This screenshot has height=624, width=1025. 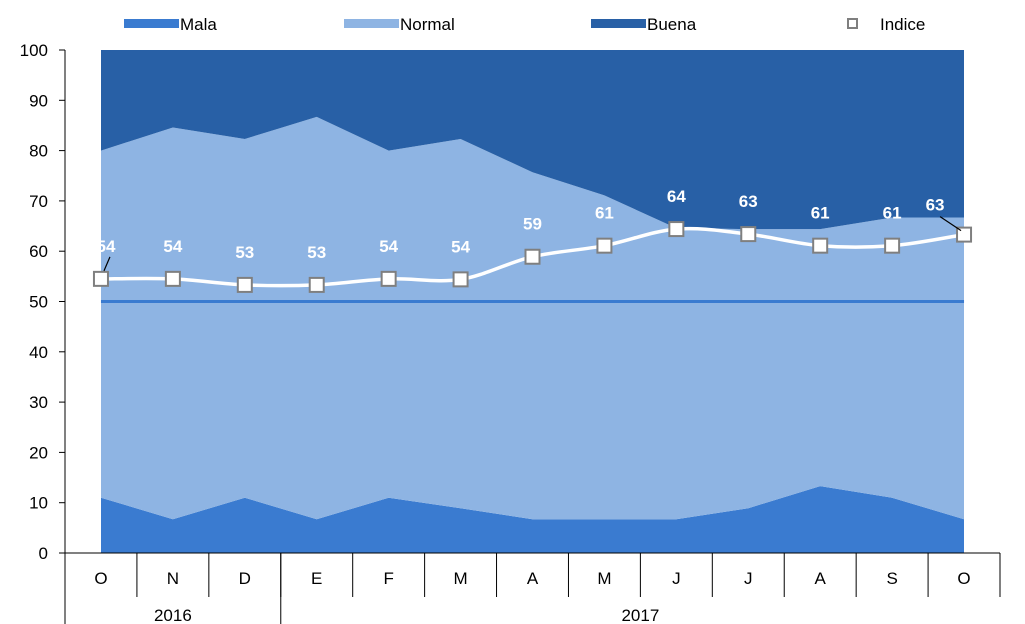 What do you see at coordinates (524, 24) in the screenshot?
I see `legend: Mala Normal Buena Indice` at bounding box center [524, 24].